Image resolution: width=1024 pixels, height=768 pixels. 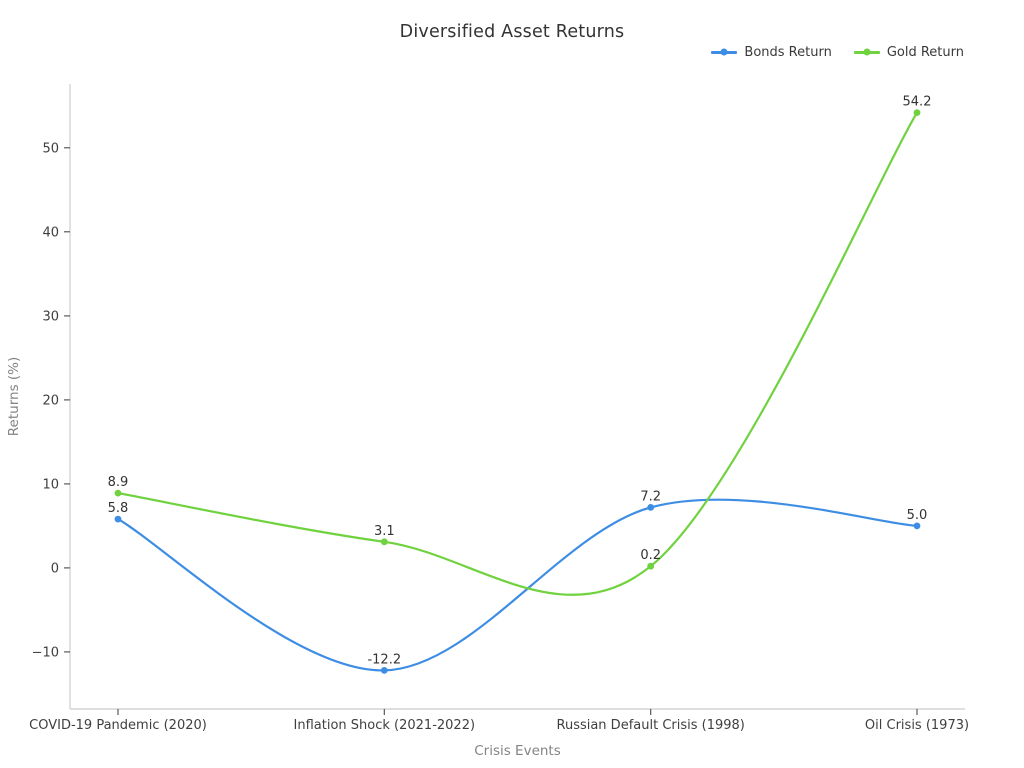 What do you see at coordinates (50, 316) in the screenshot?
I see `y-tick-label: 30` at bounding box center [50, 316].